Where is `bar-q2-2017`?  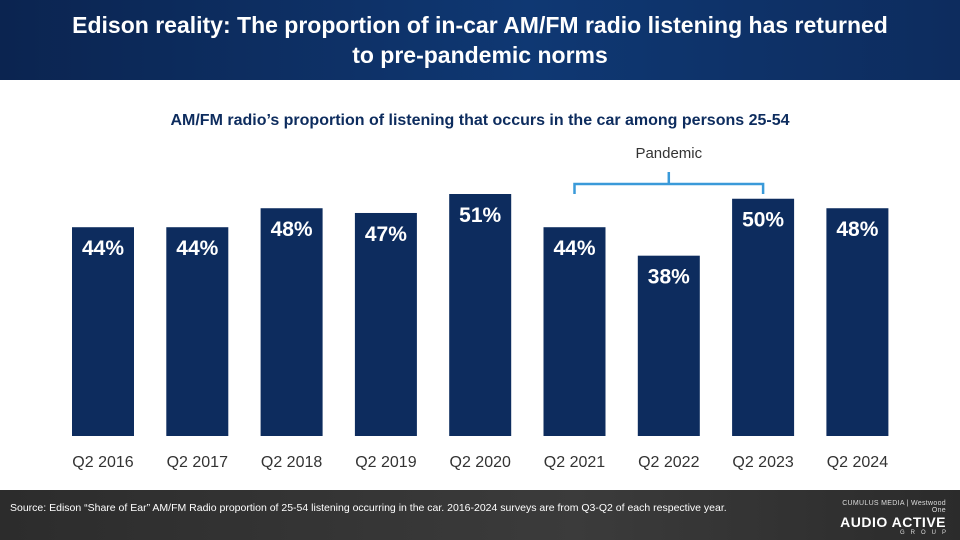 bar-q2-2017 is located at coordinates (197, 331).